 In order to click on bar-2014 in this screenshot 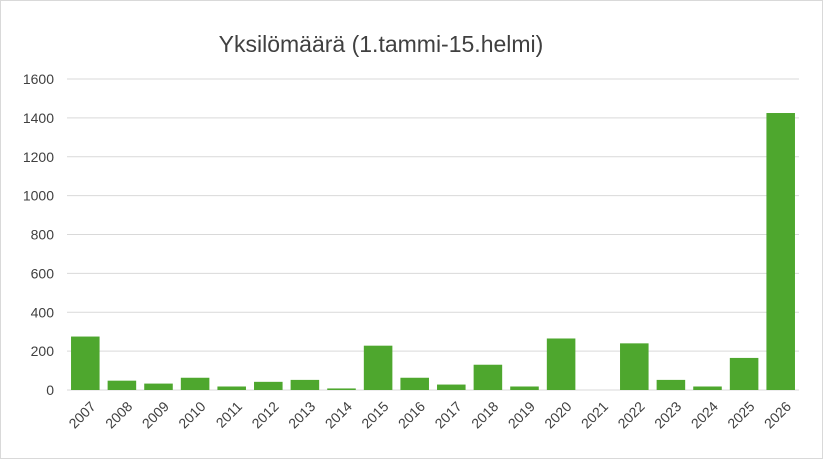, I will do `click(341, 389)`.